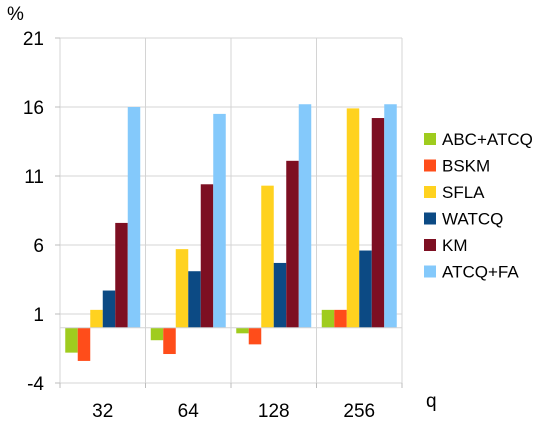  Describe the element at coordinates (455, 245) in the screenshot. I see `legend-label: KM` at that location.